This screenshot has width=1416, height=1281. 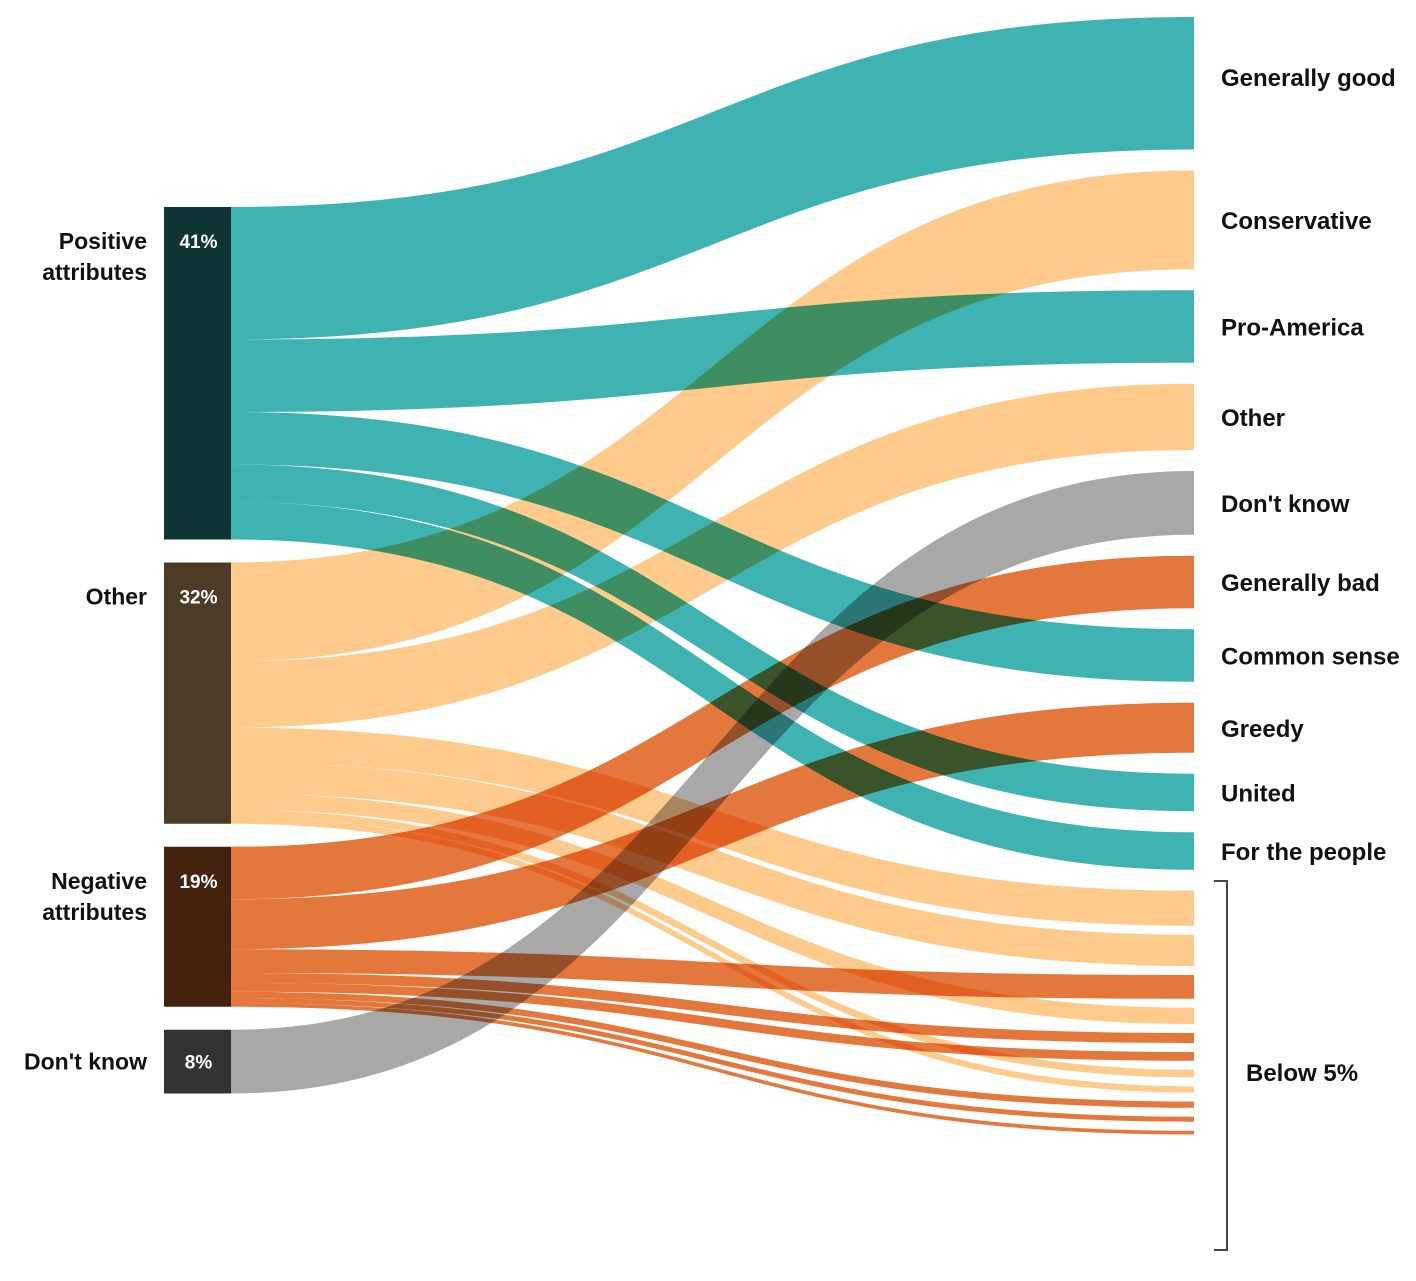 What do you see at coordinates (1303, 852) in the screenshot?
I see `target-label-for_the_people: For the people` at bounding box center [1303, 852].